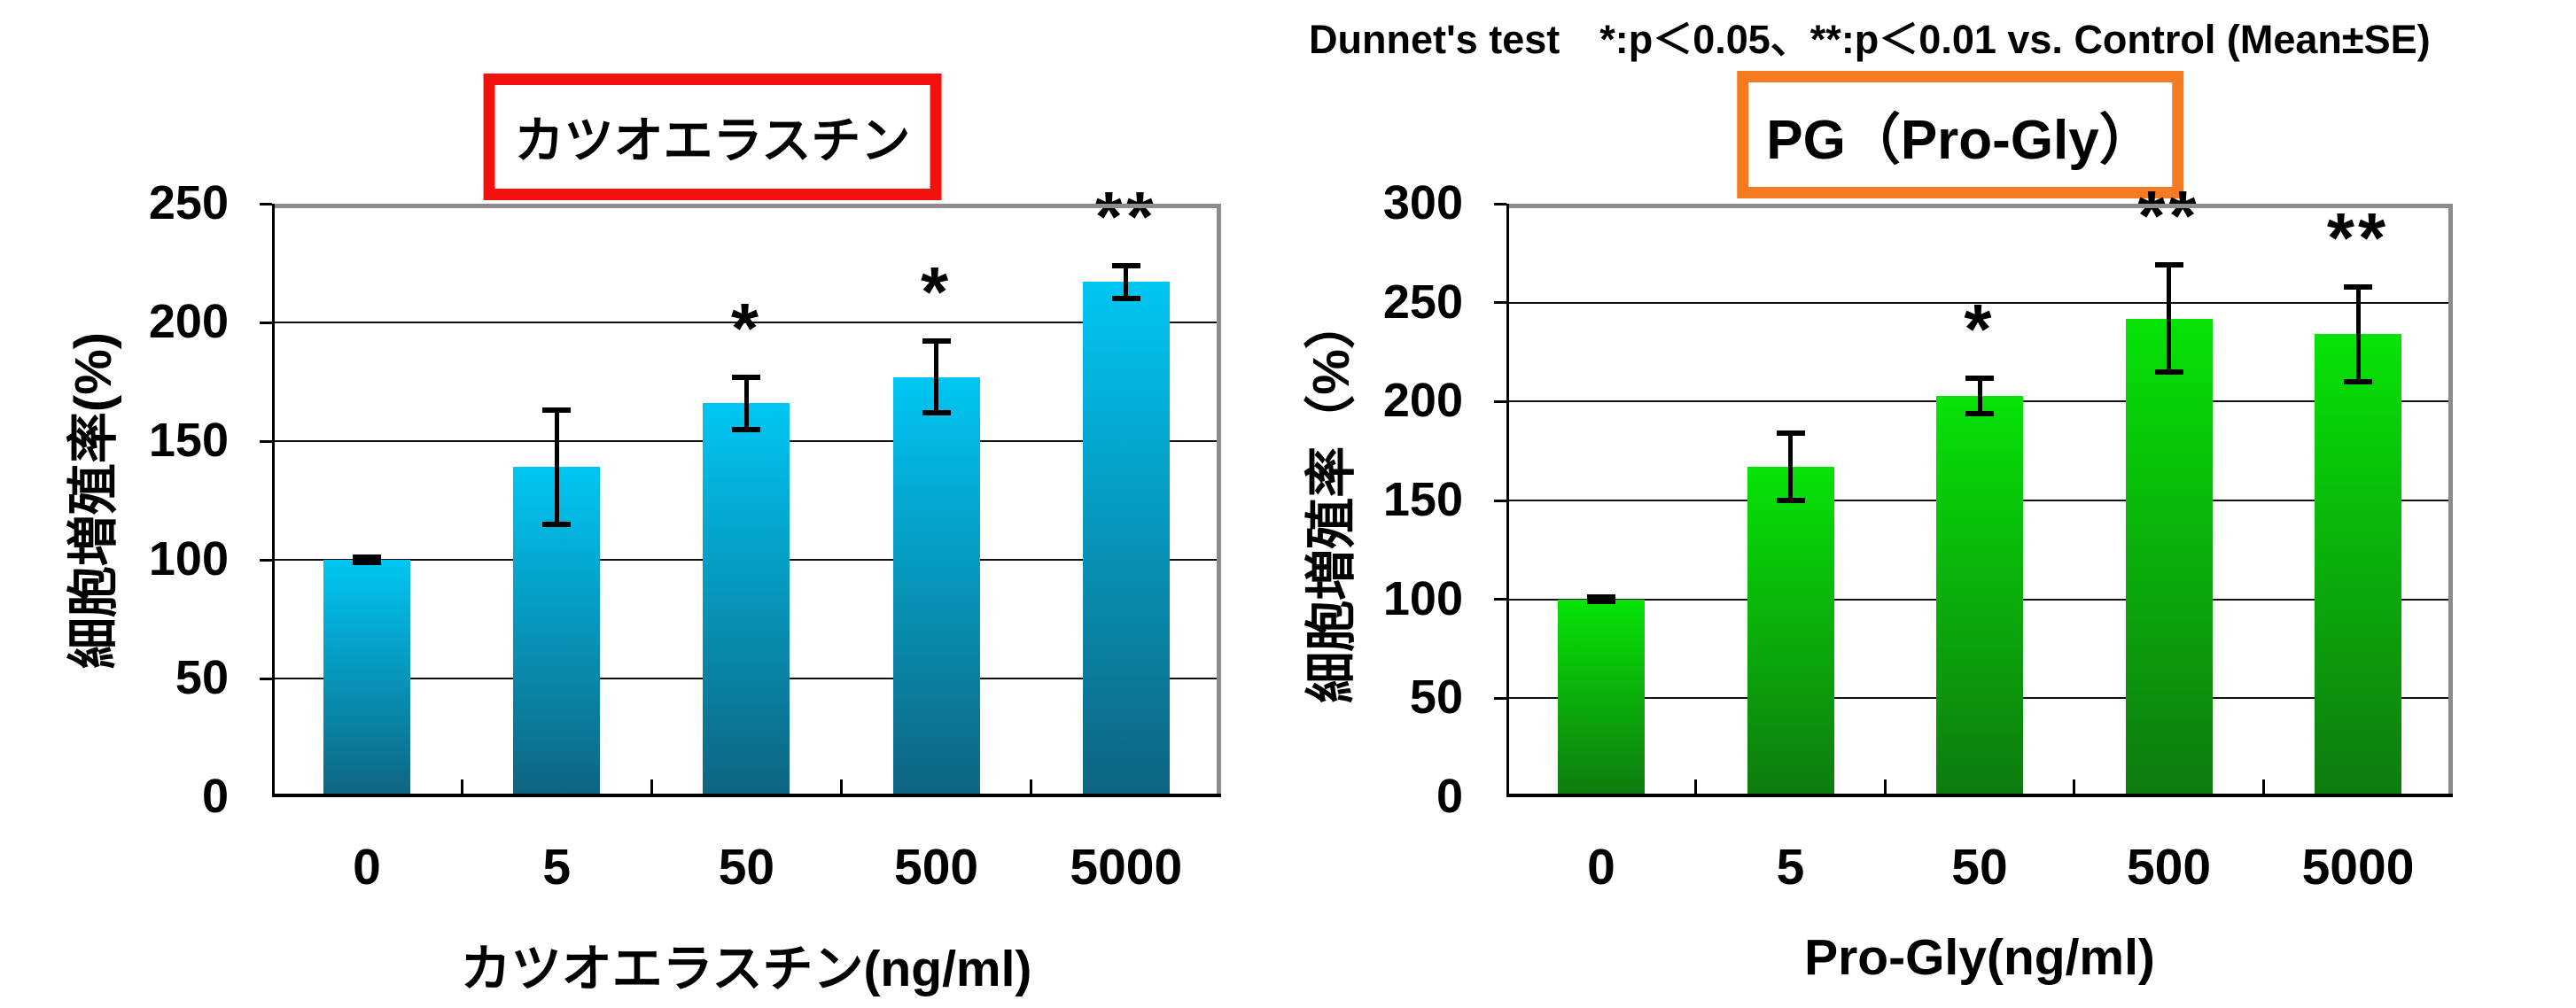 Image resolution: width=2576 pixels, height=1008 pixels. What do you see at coordinates (1602, 698) in the screenshot?
I see `bar-0ng` at bounding box center [1602, 698].